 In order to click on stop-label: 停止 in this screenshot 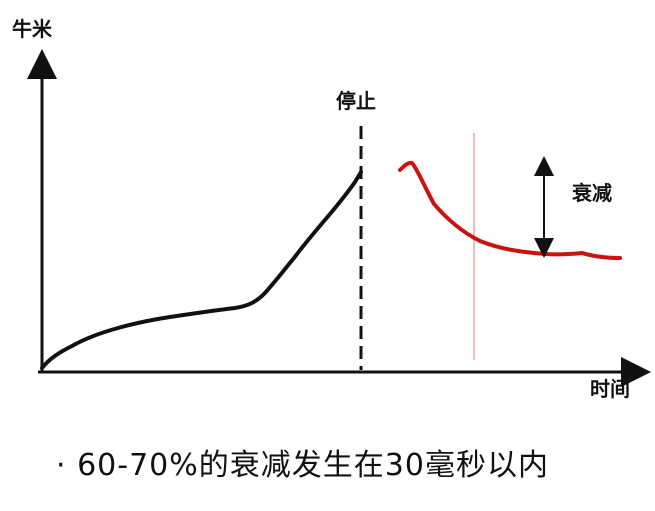, I will do `click(356, 101)`.